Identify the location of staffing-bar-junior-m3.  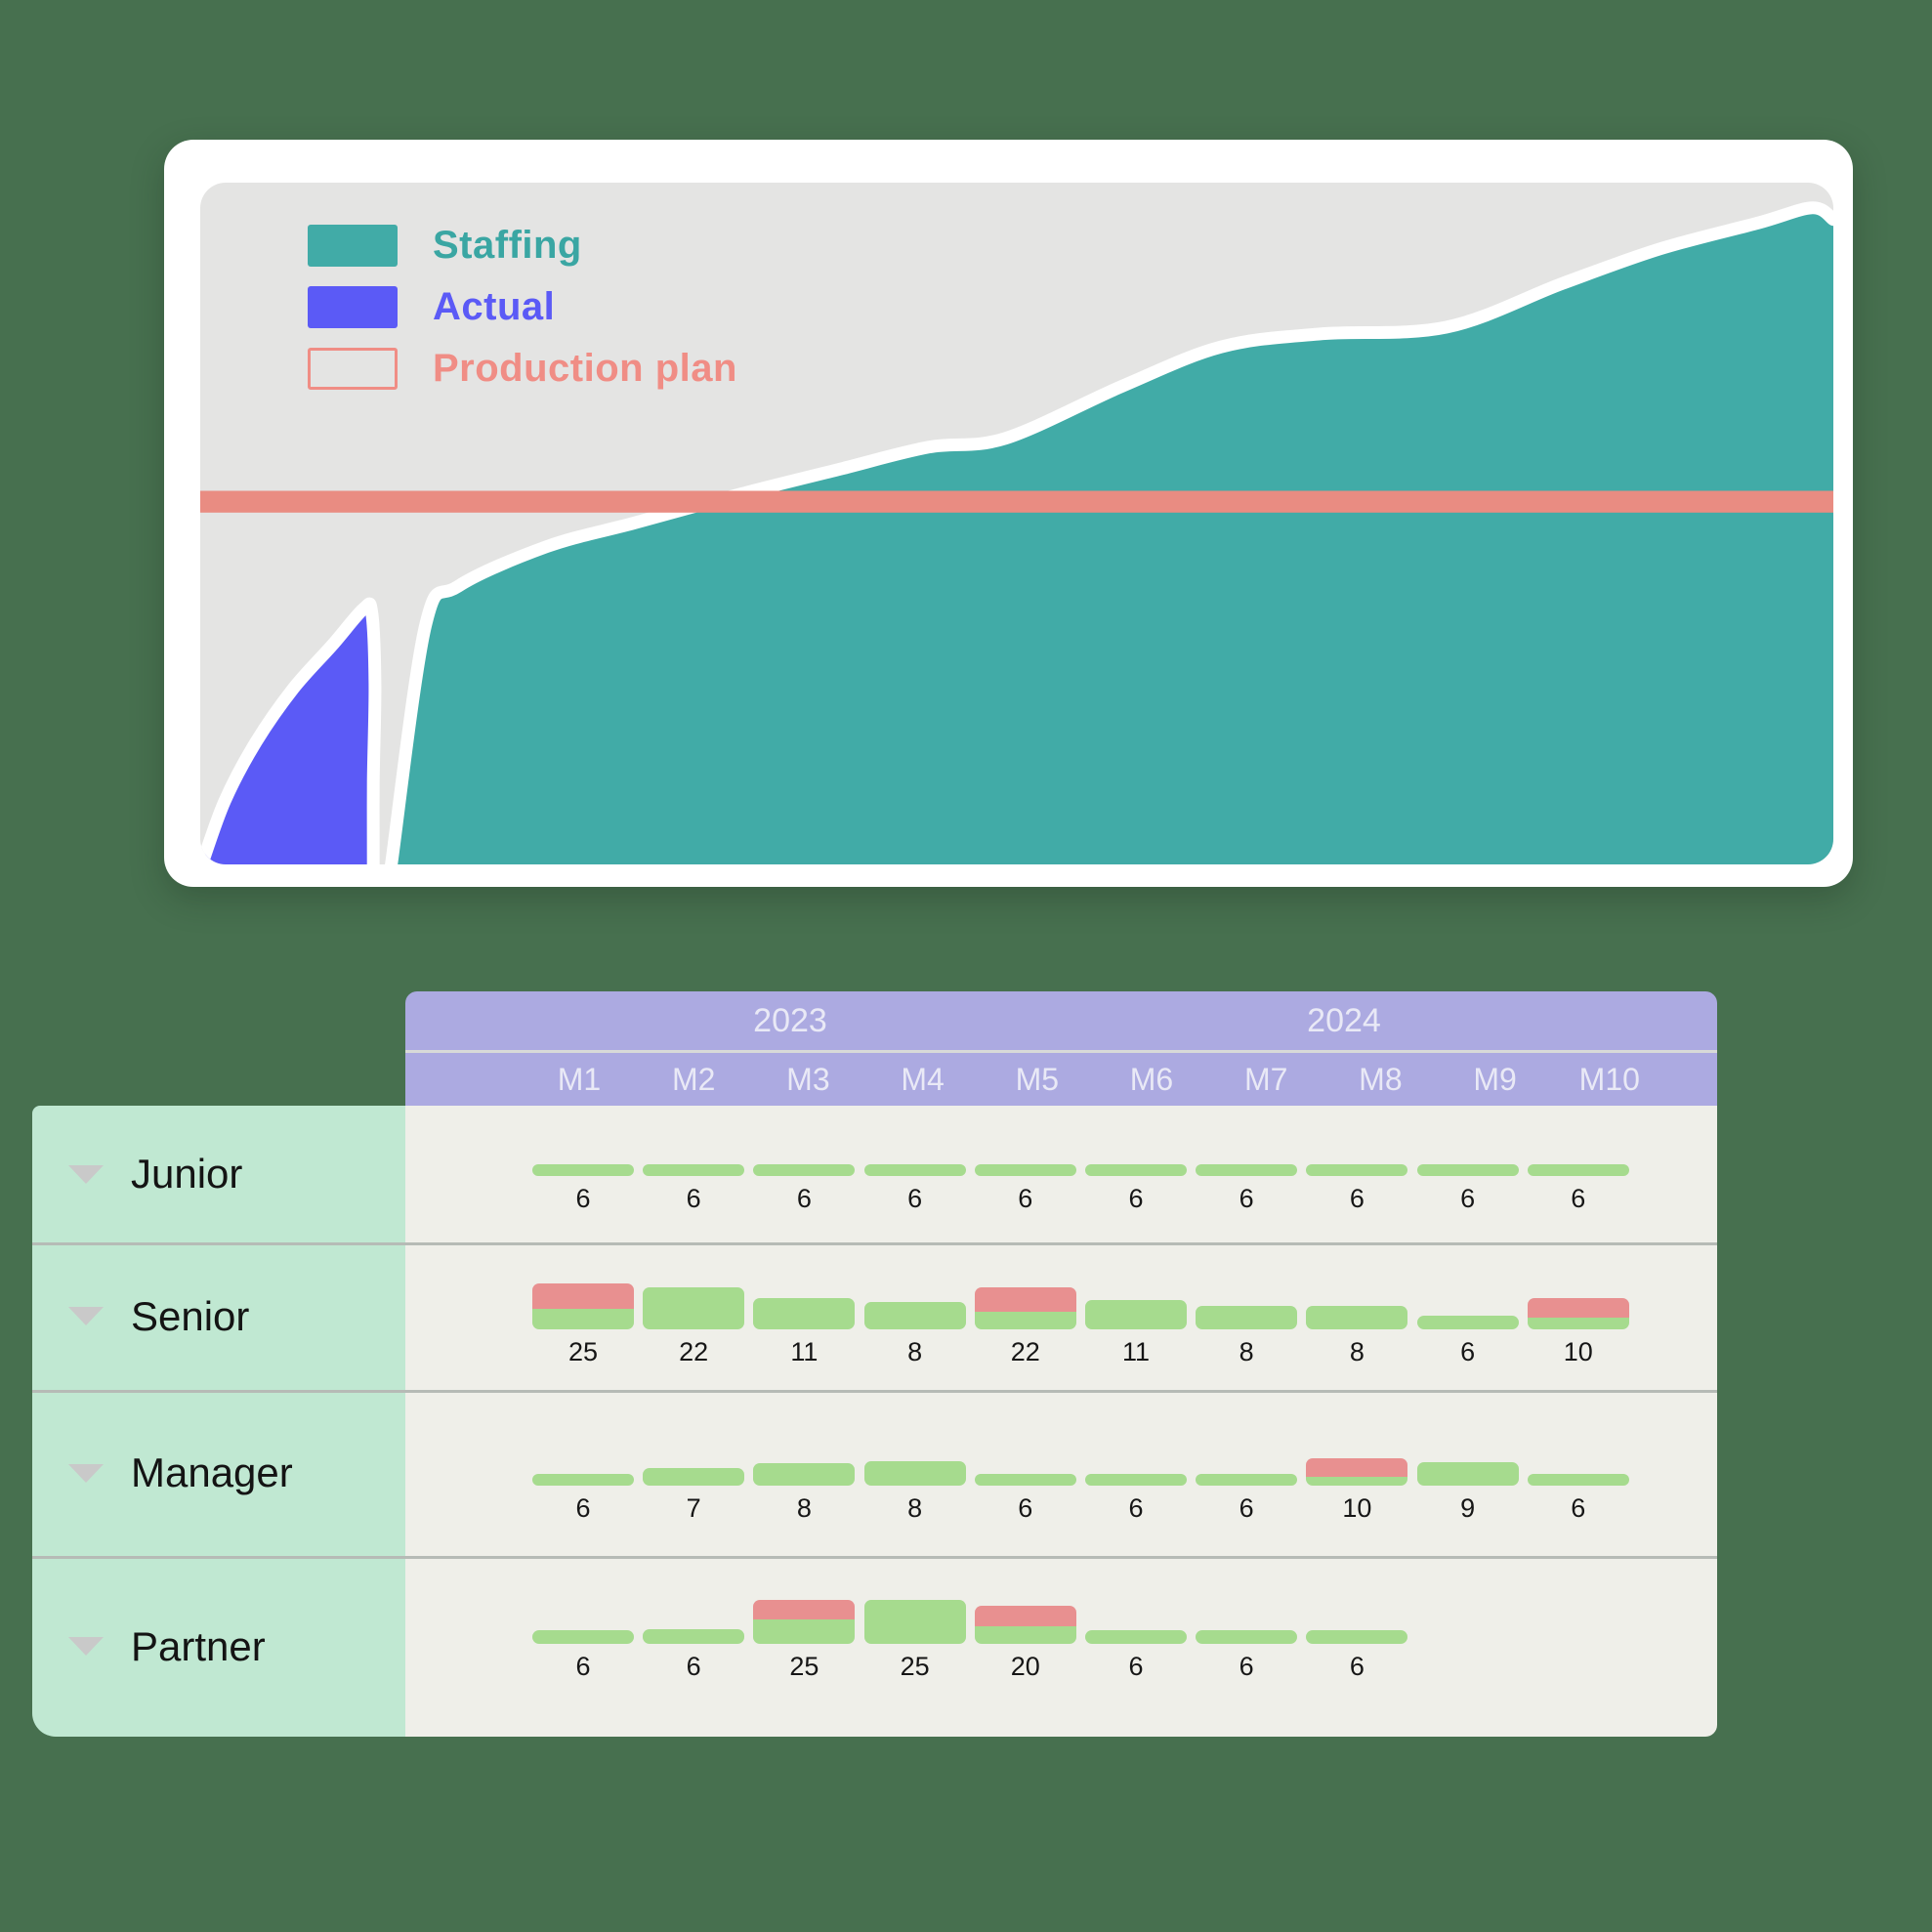
(804, 1170).